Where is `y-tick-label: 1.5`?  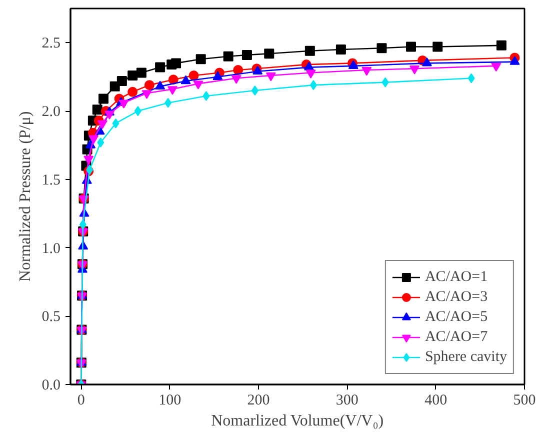
y-tick-label: 1.5 is located at coordinates (51, 180).